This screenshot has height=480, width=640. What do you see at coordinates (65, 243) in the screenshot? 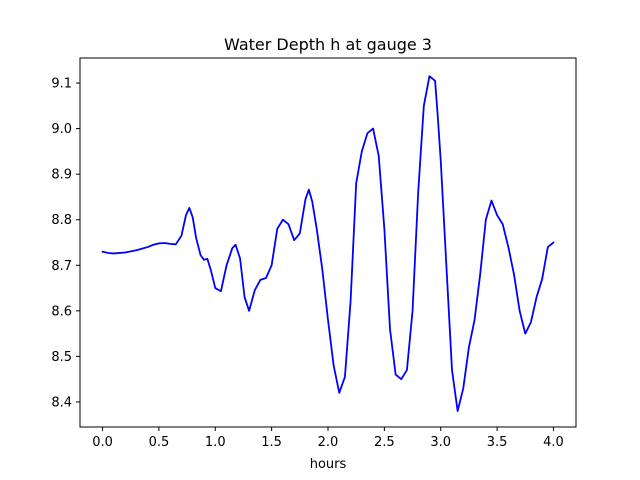
I see `y-axis-ticks: 8.4 8.5 8.6 8.7 8.8 8.9 9.0 9.1` at bounding box center [65, 243].